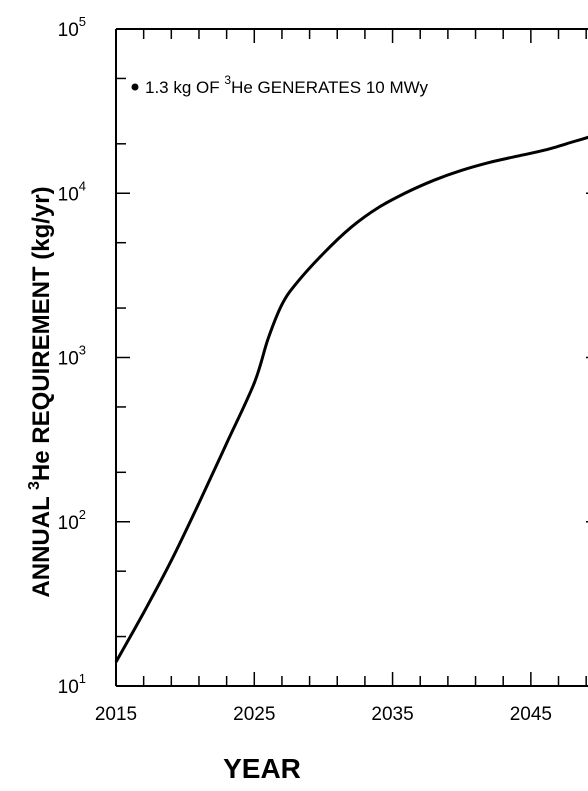  What do you see at coordinates (287, 85) in the screenshot?
I see `annotation-text: 1.3 kg OF 3He GENERATES 10 MWy` at bounding box center [287, 85].